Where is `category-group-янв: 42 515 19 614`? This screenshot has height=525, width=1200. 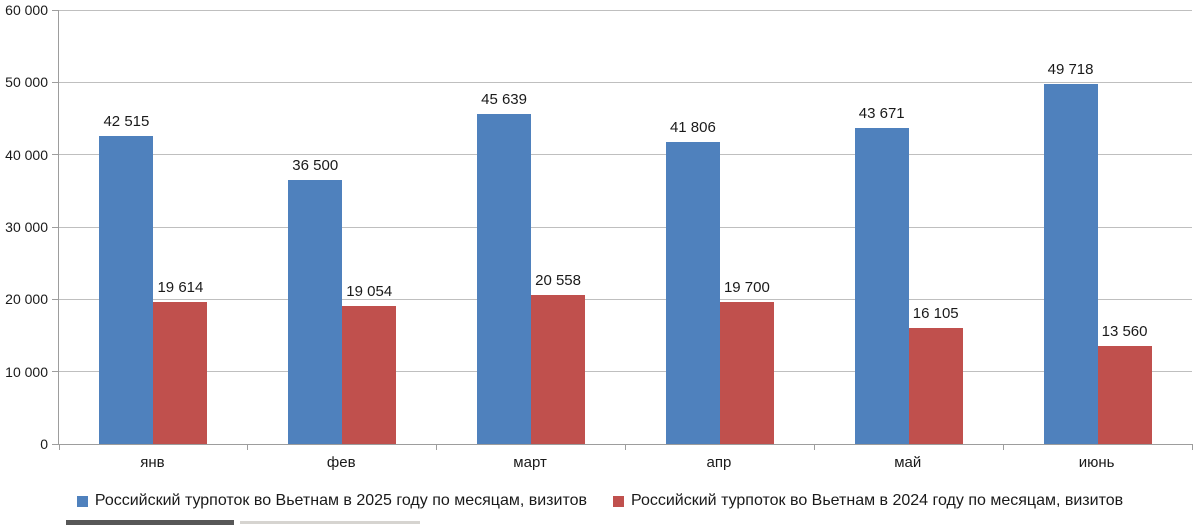 category-group-янв: 42 515 19 614 is located at coordinates (153, 227).